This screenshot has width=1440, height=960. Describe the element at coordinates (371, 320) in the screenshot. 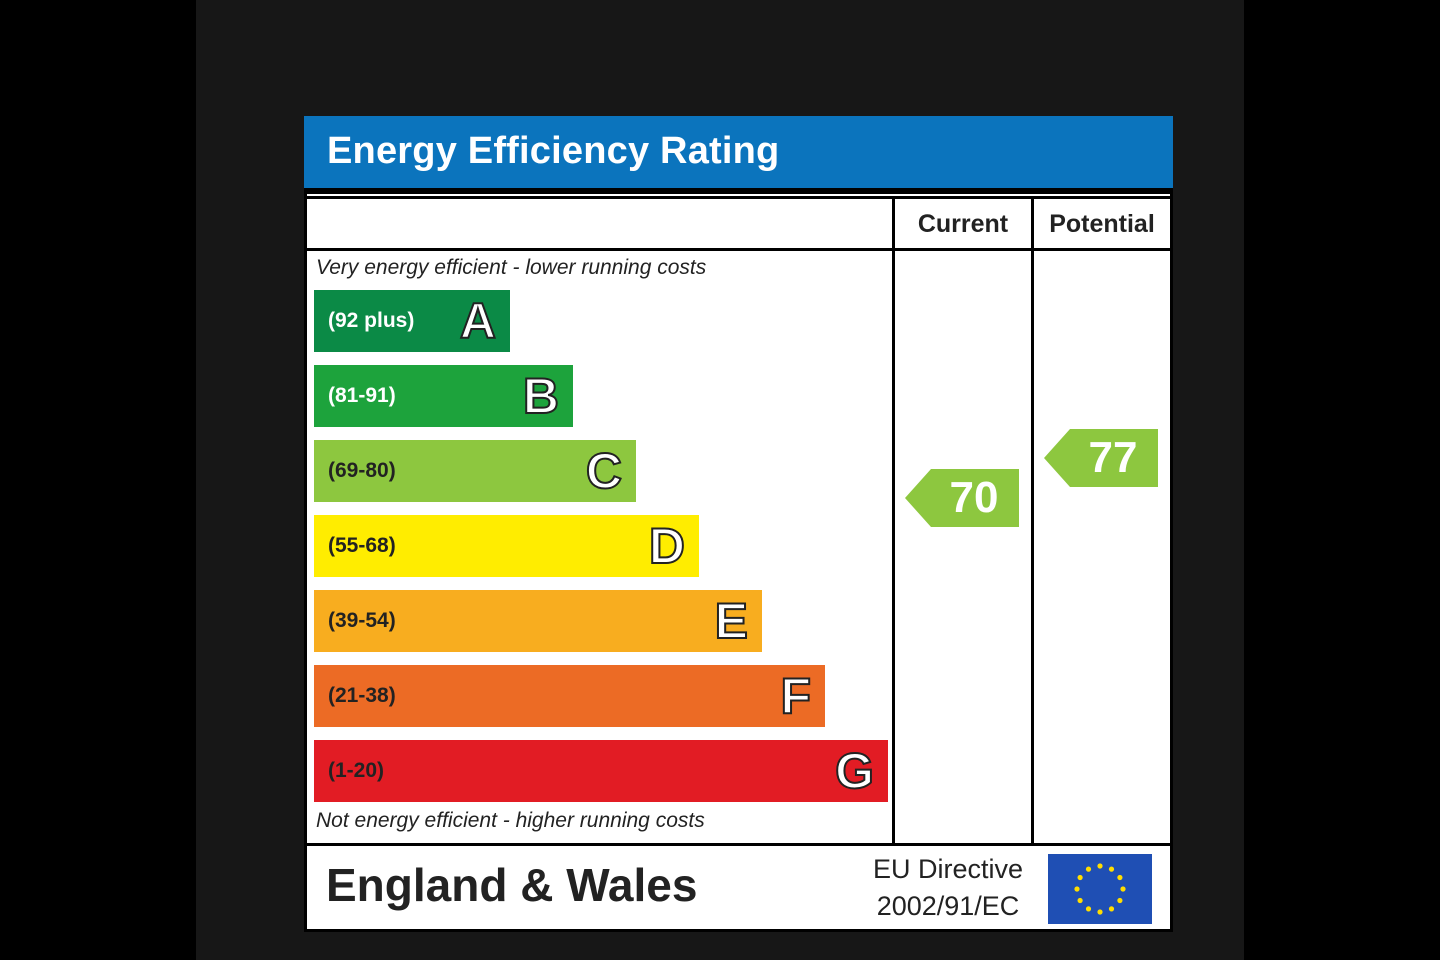

I see `band-range-label: (92 plus)` at that location.